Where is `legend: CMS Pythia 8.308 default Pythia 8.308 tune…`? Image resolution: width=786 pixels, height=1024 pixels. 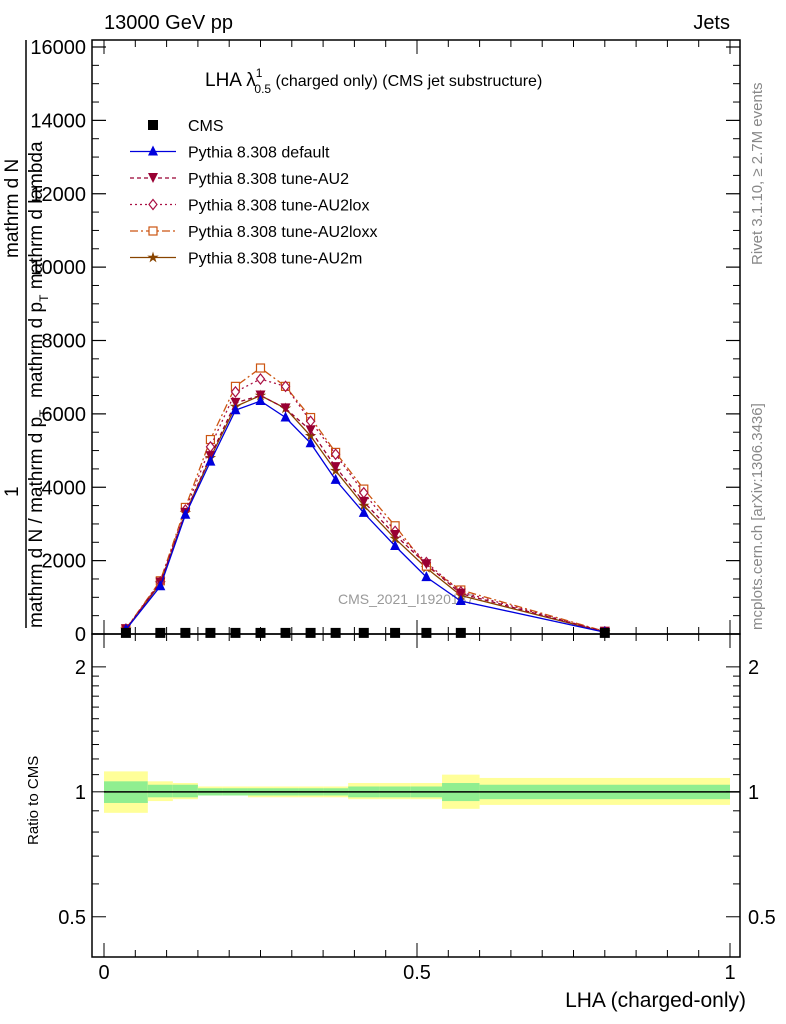 legend: CMS Pythia 8.308 default Pythia 8.308 tune… is located at coordinates (253, 193).